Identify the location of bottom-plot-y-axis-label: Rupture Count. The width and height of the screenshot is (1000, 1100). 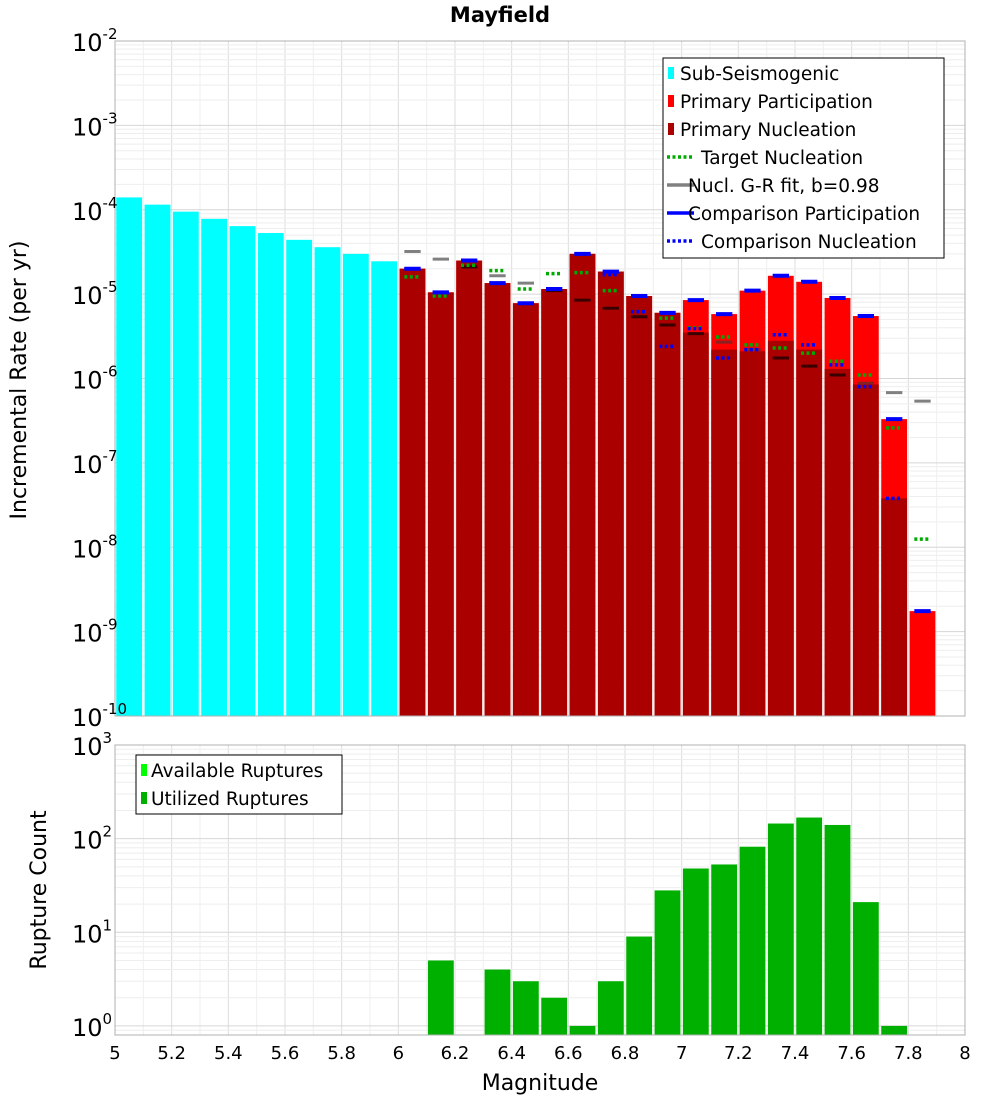
(39, 890).